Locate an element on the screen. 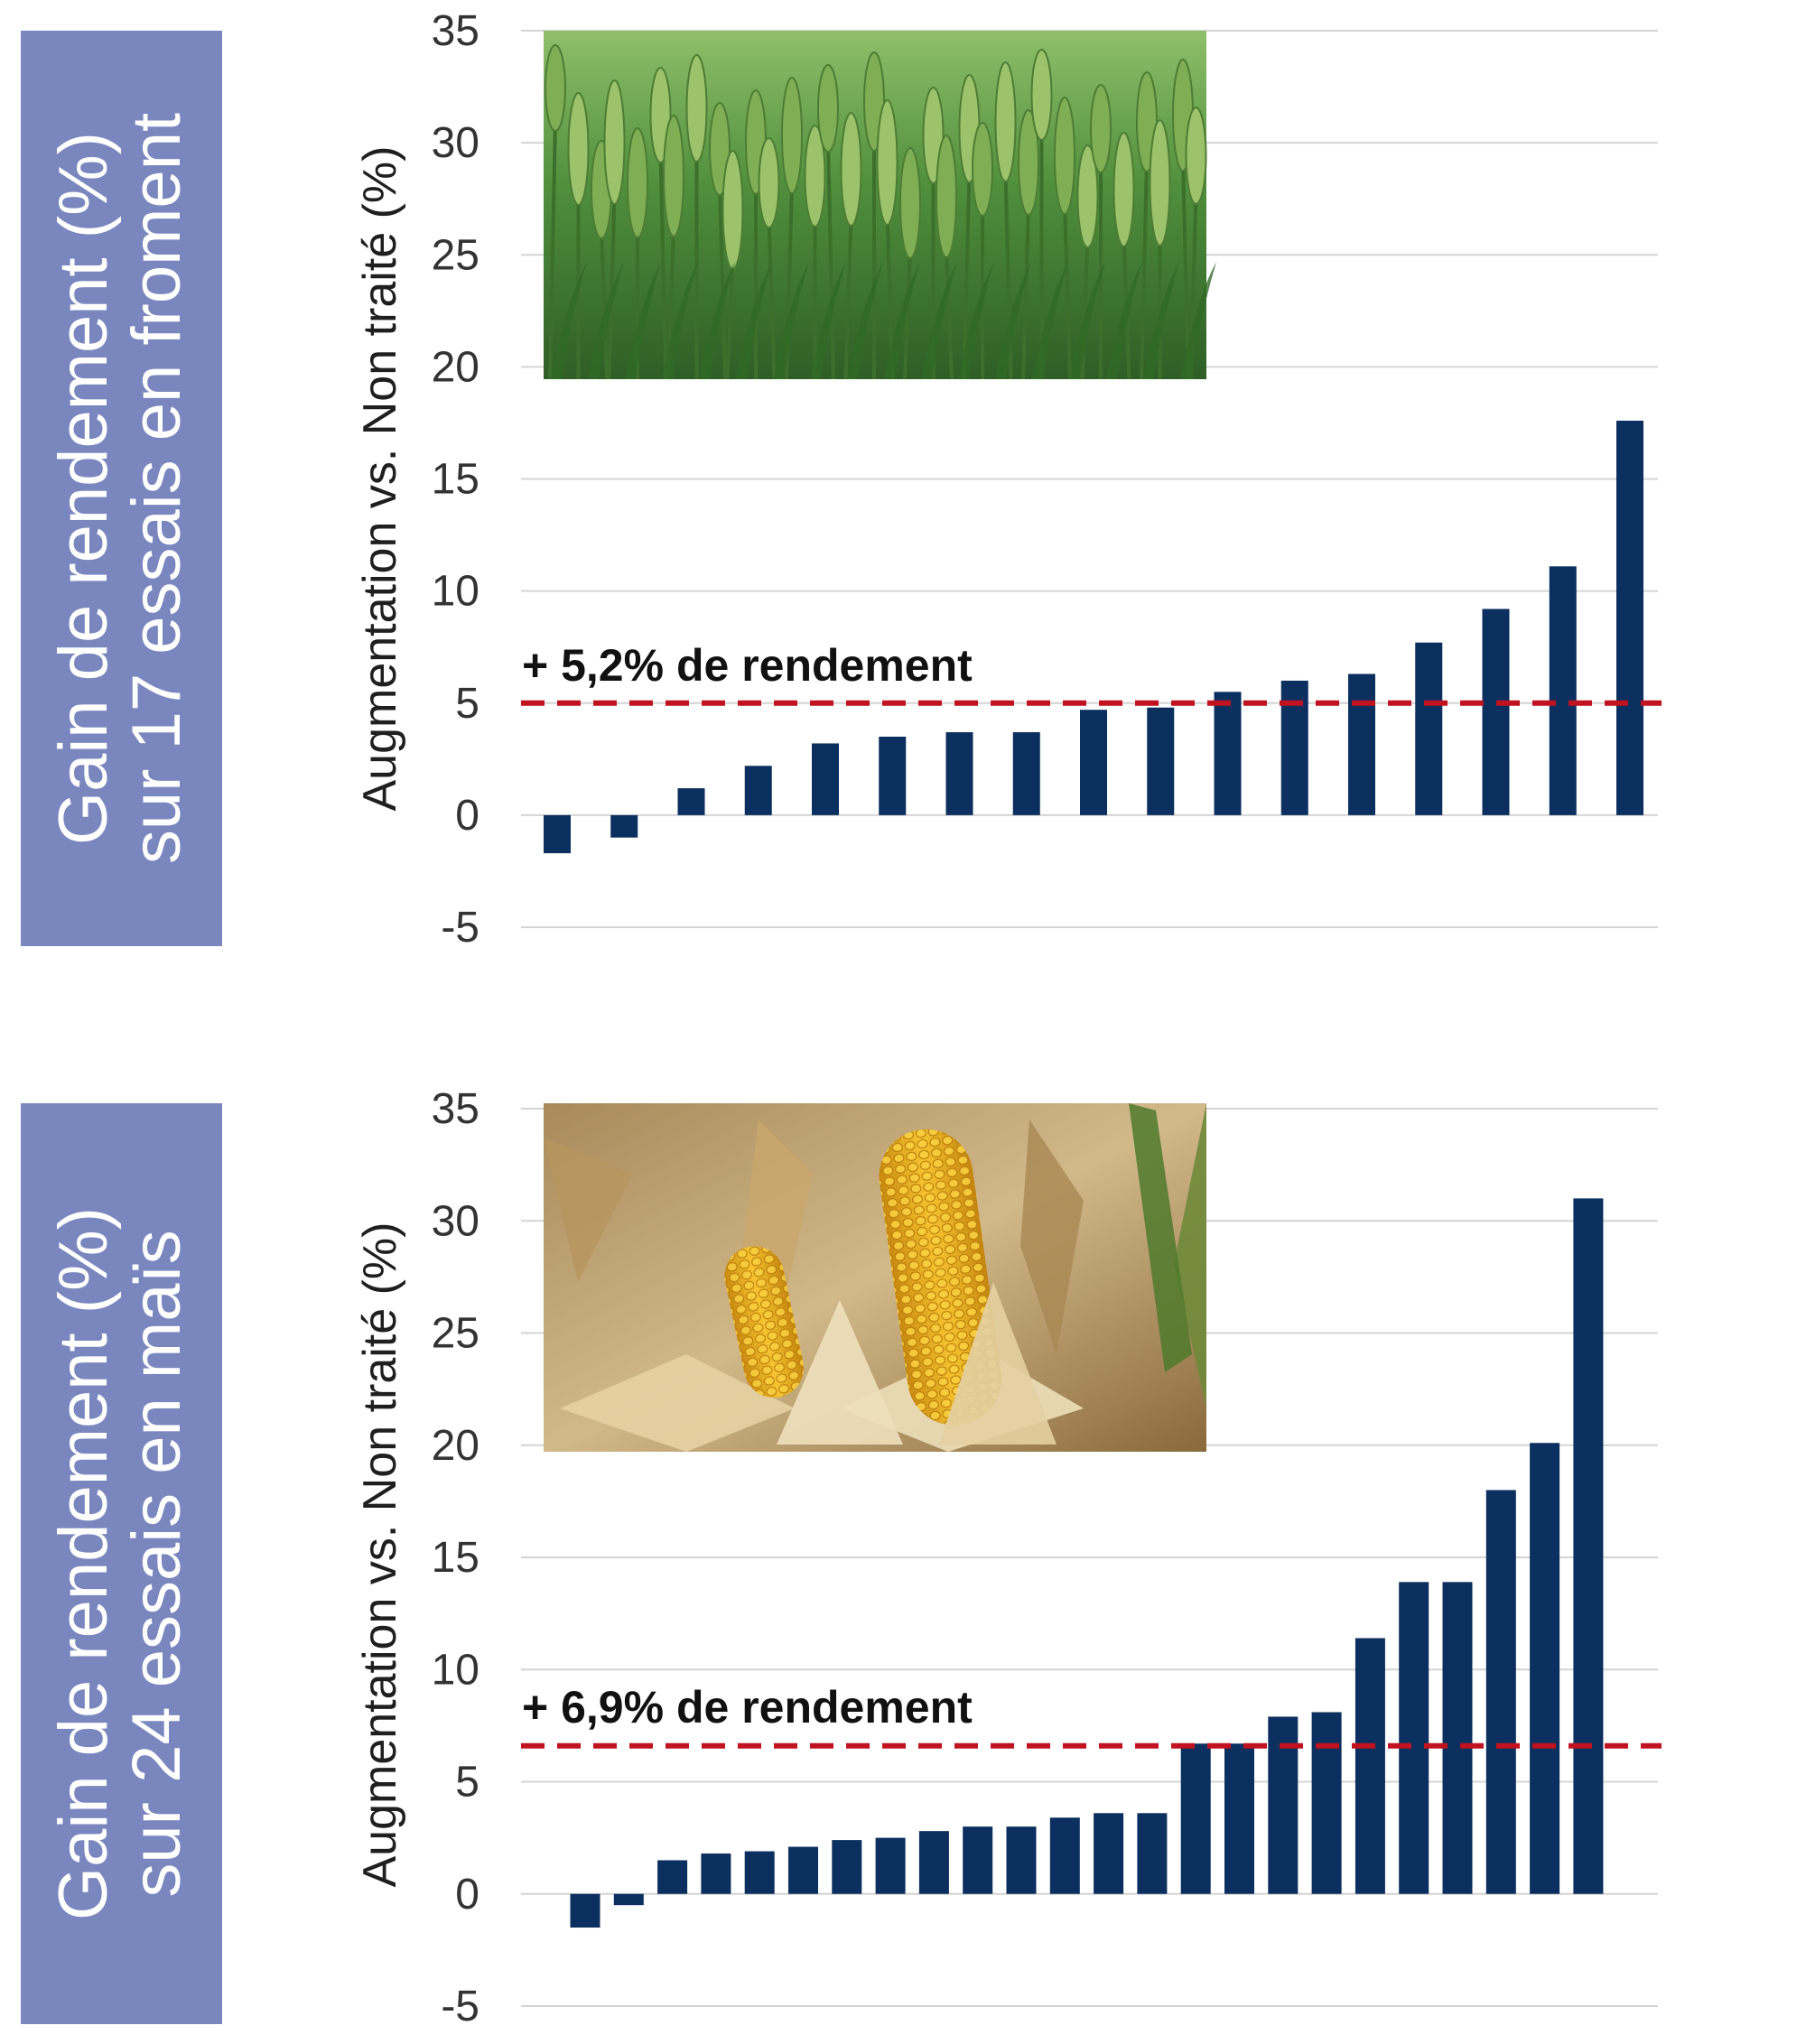 This screenshot has width=1806, height=2044. bar-series is located at coordinates (1093, 637).